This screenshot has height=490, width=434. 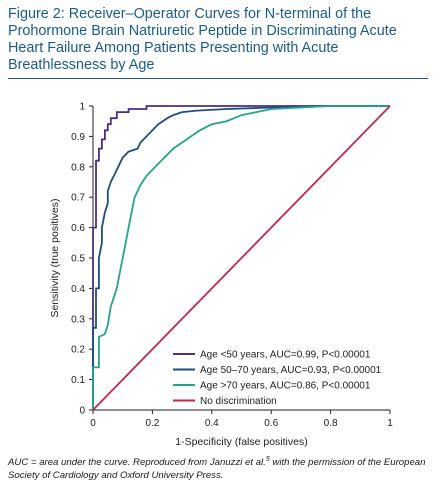 What do you see at coordinates (78, 167) in the screenshot?
I see `y-tick-label: 0.8` at bounding box center [78, 167].